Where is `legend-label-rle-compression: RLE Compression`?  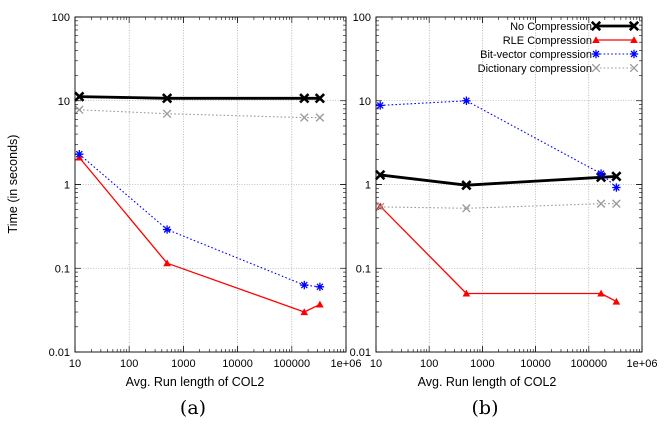 legend-label-rle-compression: RLE Compression is located at coordinates (547, 41).